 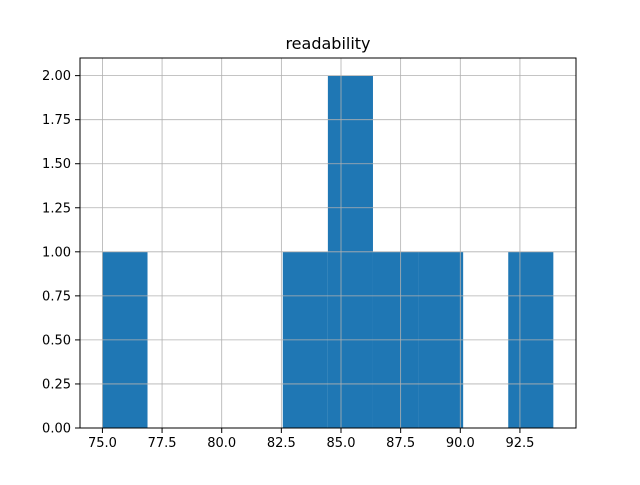 What do you see at coordinates (56, 429) in the screenshot?
I see `y-tick-label: 0.00` at bounding box center [56, 429].